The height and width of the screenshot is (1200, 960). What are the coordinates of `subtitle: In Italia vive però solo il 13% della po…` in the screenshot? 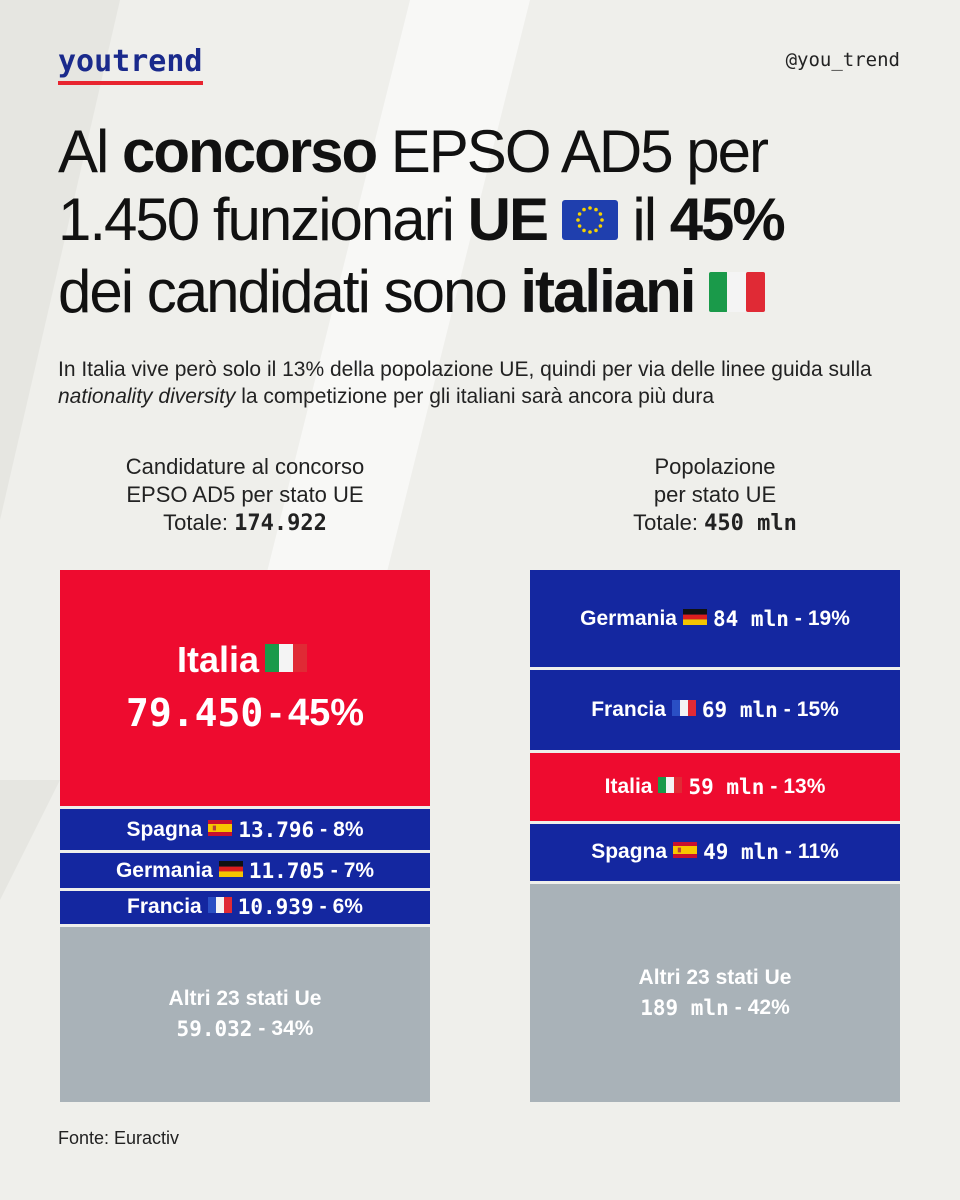 It's located at (465, 383).